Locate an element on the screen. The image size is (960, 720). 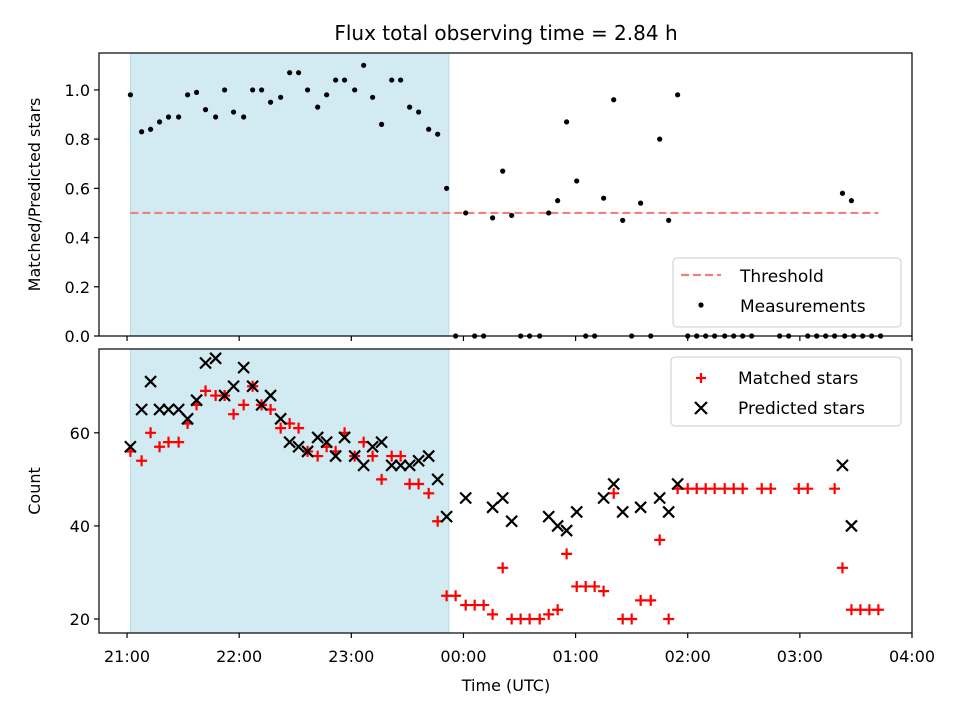
threshold-legend-label: Threshold is located at coordinates (781, 277).